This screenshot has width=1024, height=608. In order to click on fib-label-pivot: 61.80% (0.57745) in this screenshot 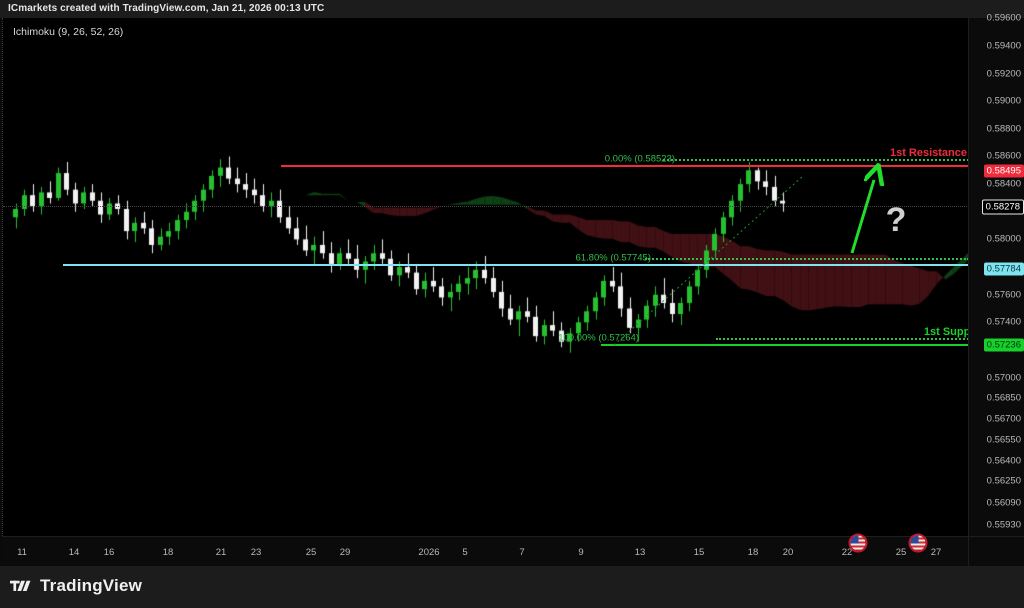, I will do `click(613, 258)`.